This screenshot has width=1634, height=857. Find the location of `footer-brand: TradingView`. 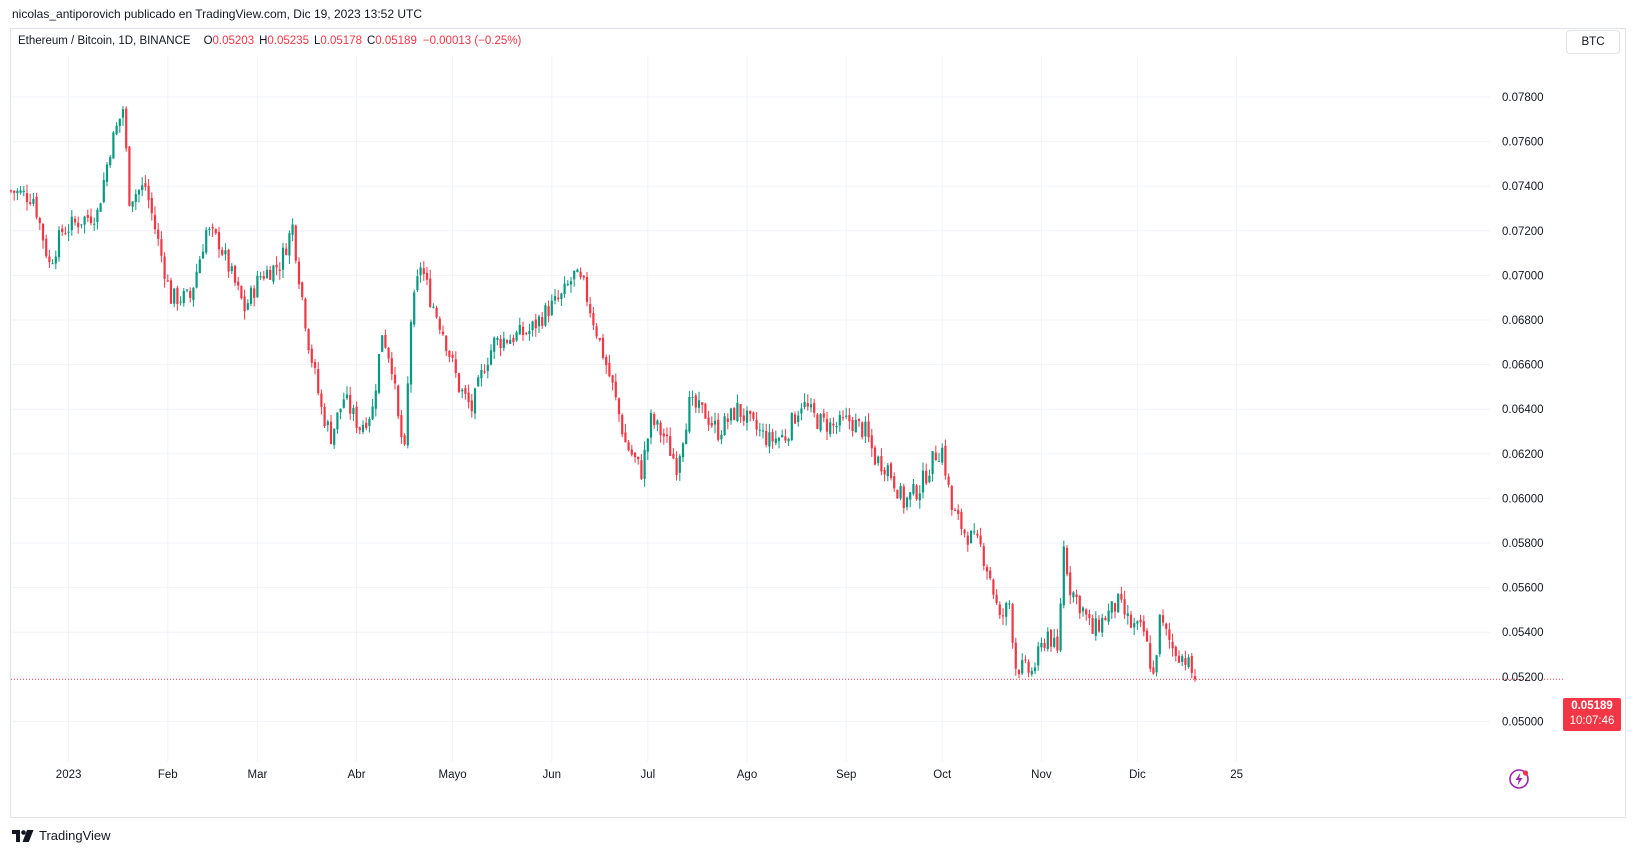

footer-brand: TradingView is located at coordinates (61, 835).